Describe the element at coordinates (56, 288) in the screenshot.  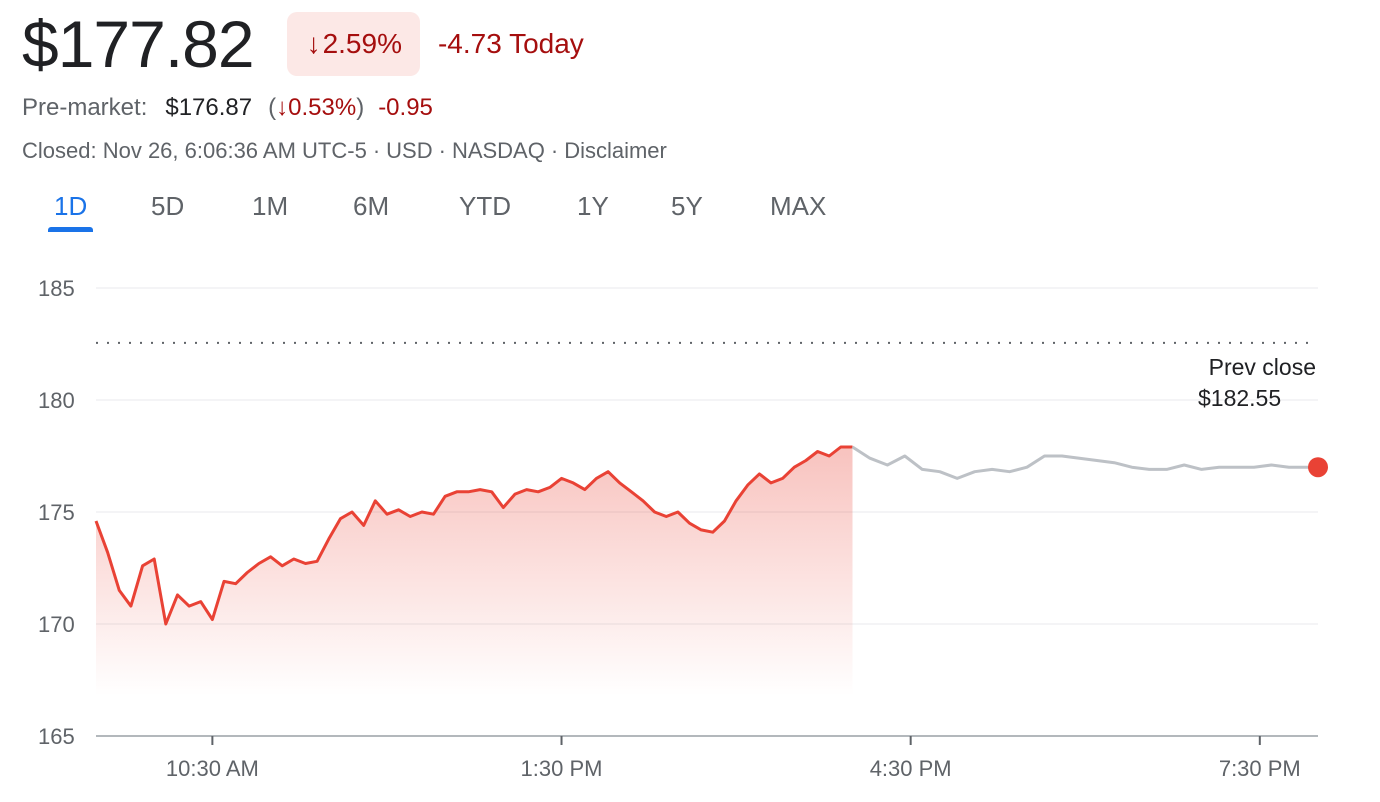
I see `y-tick-label: 185` at that location.